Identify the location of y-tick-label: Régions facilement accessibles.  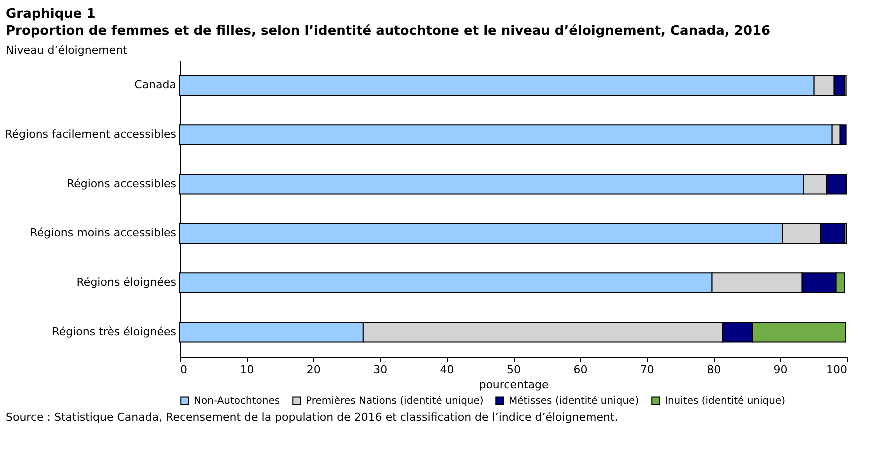
(91, 134).